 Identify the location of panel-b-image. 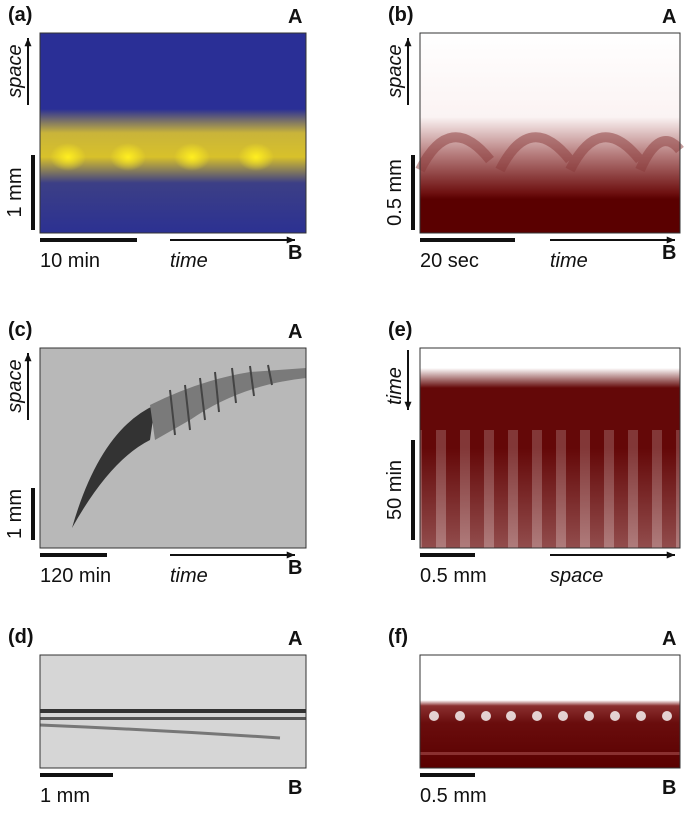
(549, 133).